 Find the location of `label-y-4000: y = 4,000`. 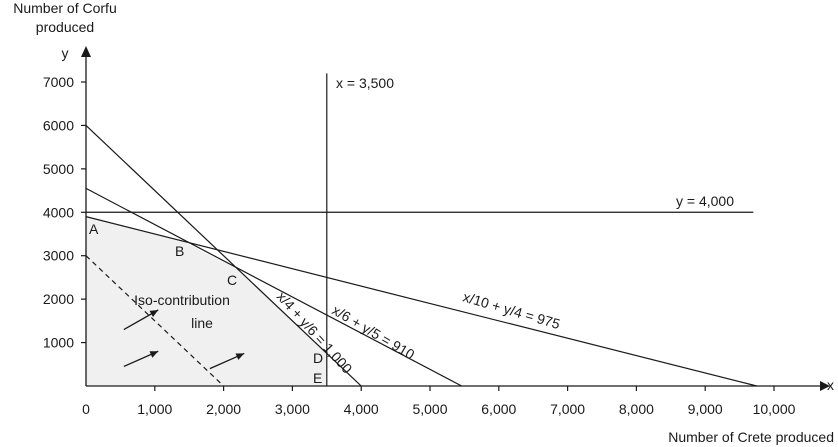

label-y-4000: y = 4,000 is located at coordinates (705, 201).